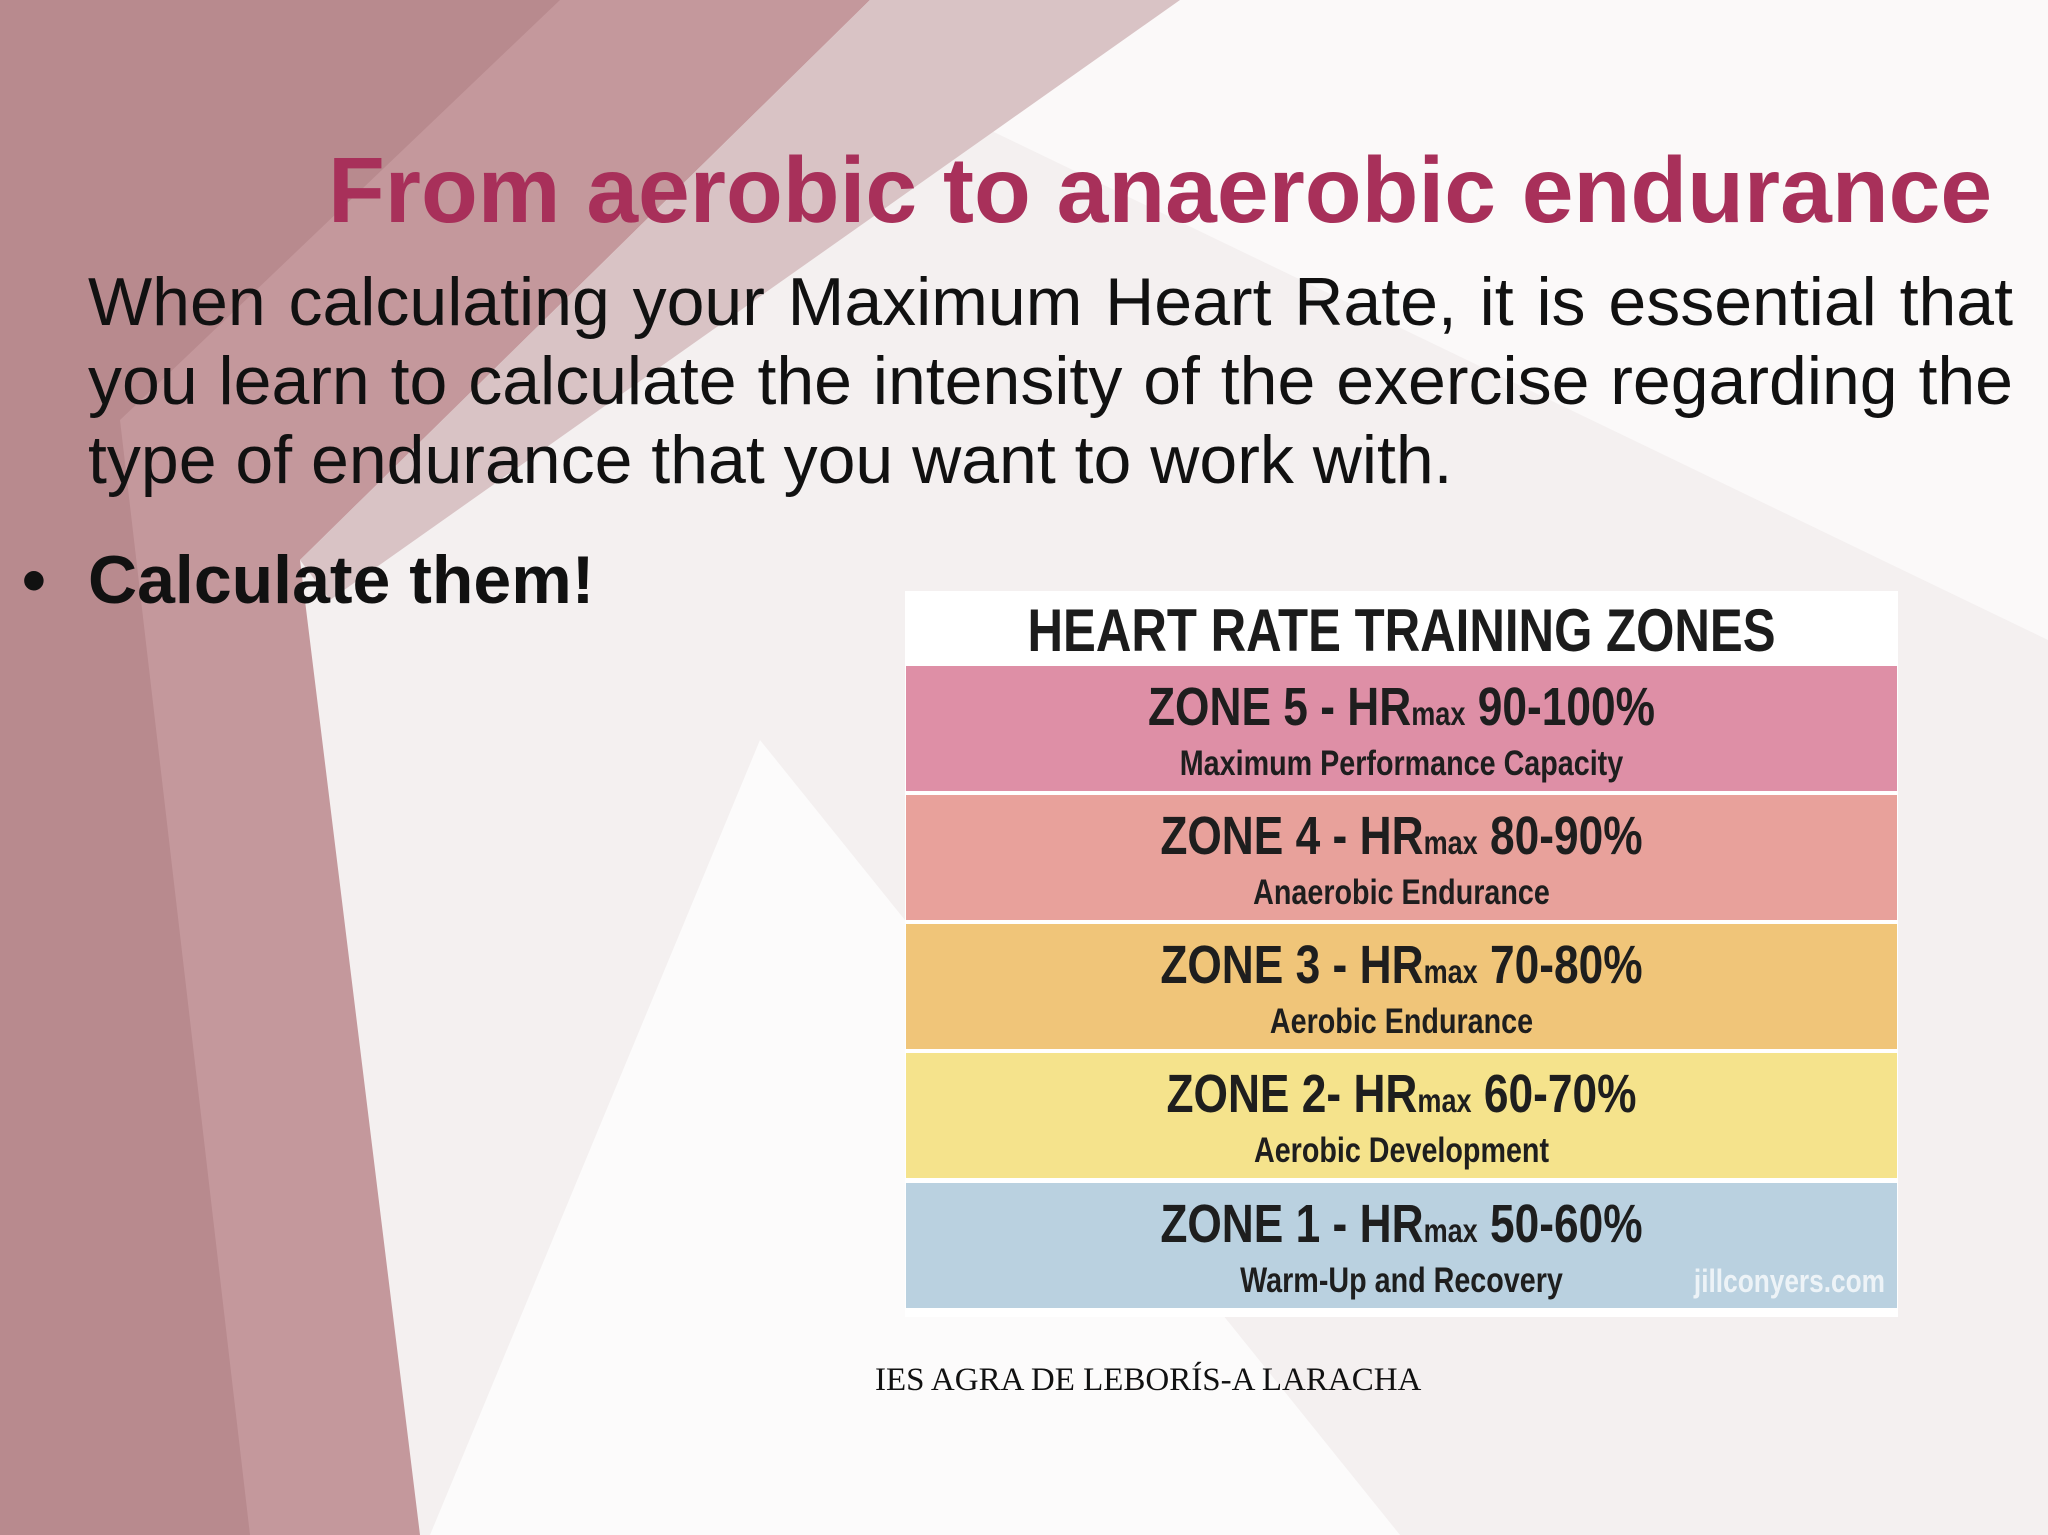 The height and width of the screenshot is (1535, 2048). I want to click on zone-1-name: Warm-Up and Recovery, so click(1401, 1280).